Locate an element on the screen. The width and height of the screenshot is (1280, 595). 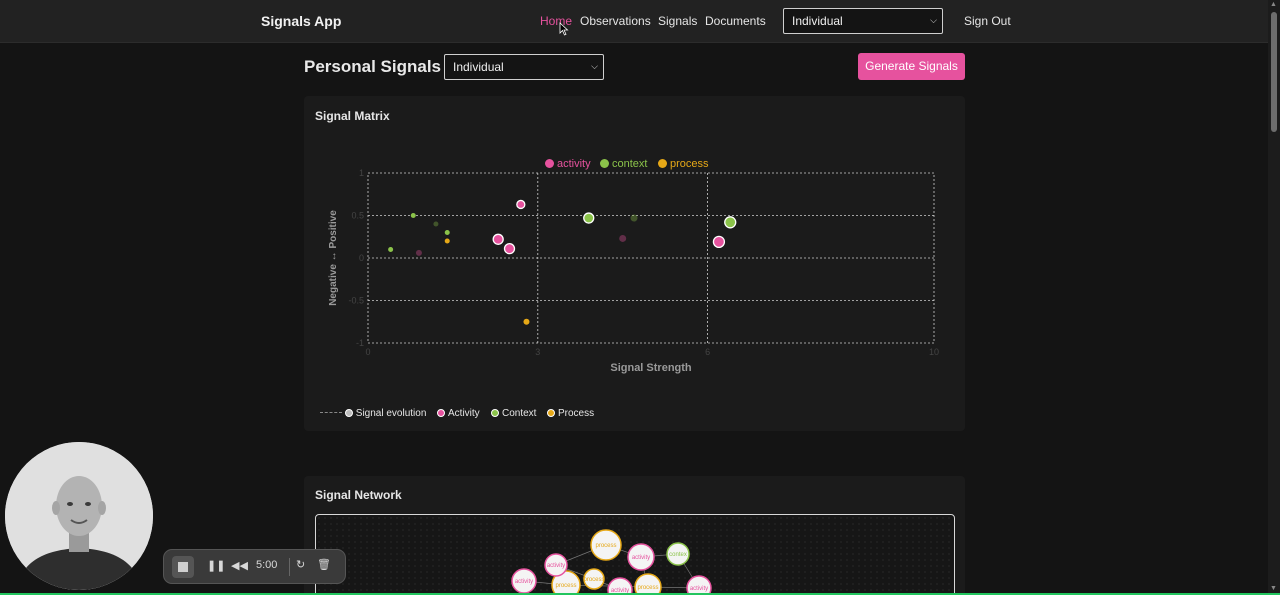
legend-bottom-context-label: Context is located at coordinates (519, 413).